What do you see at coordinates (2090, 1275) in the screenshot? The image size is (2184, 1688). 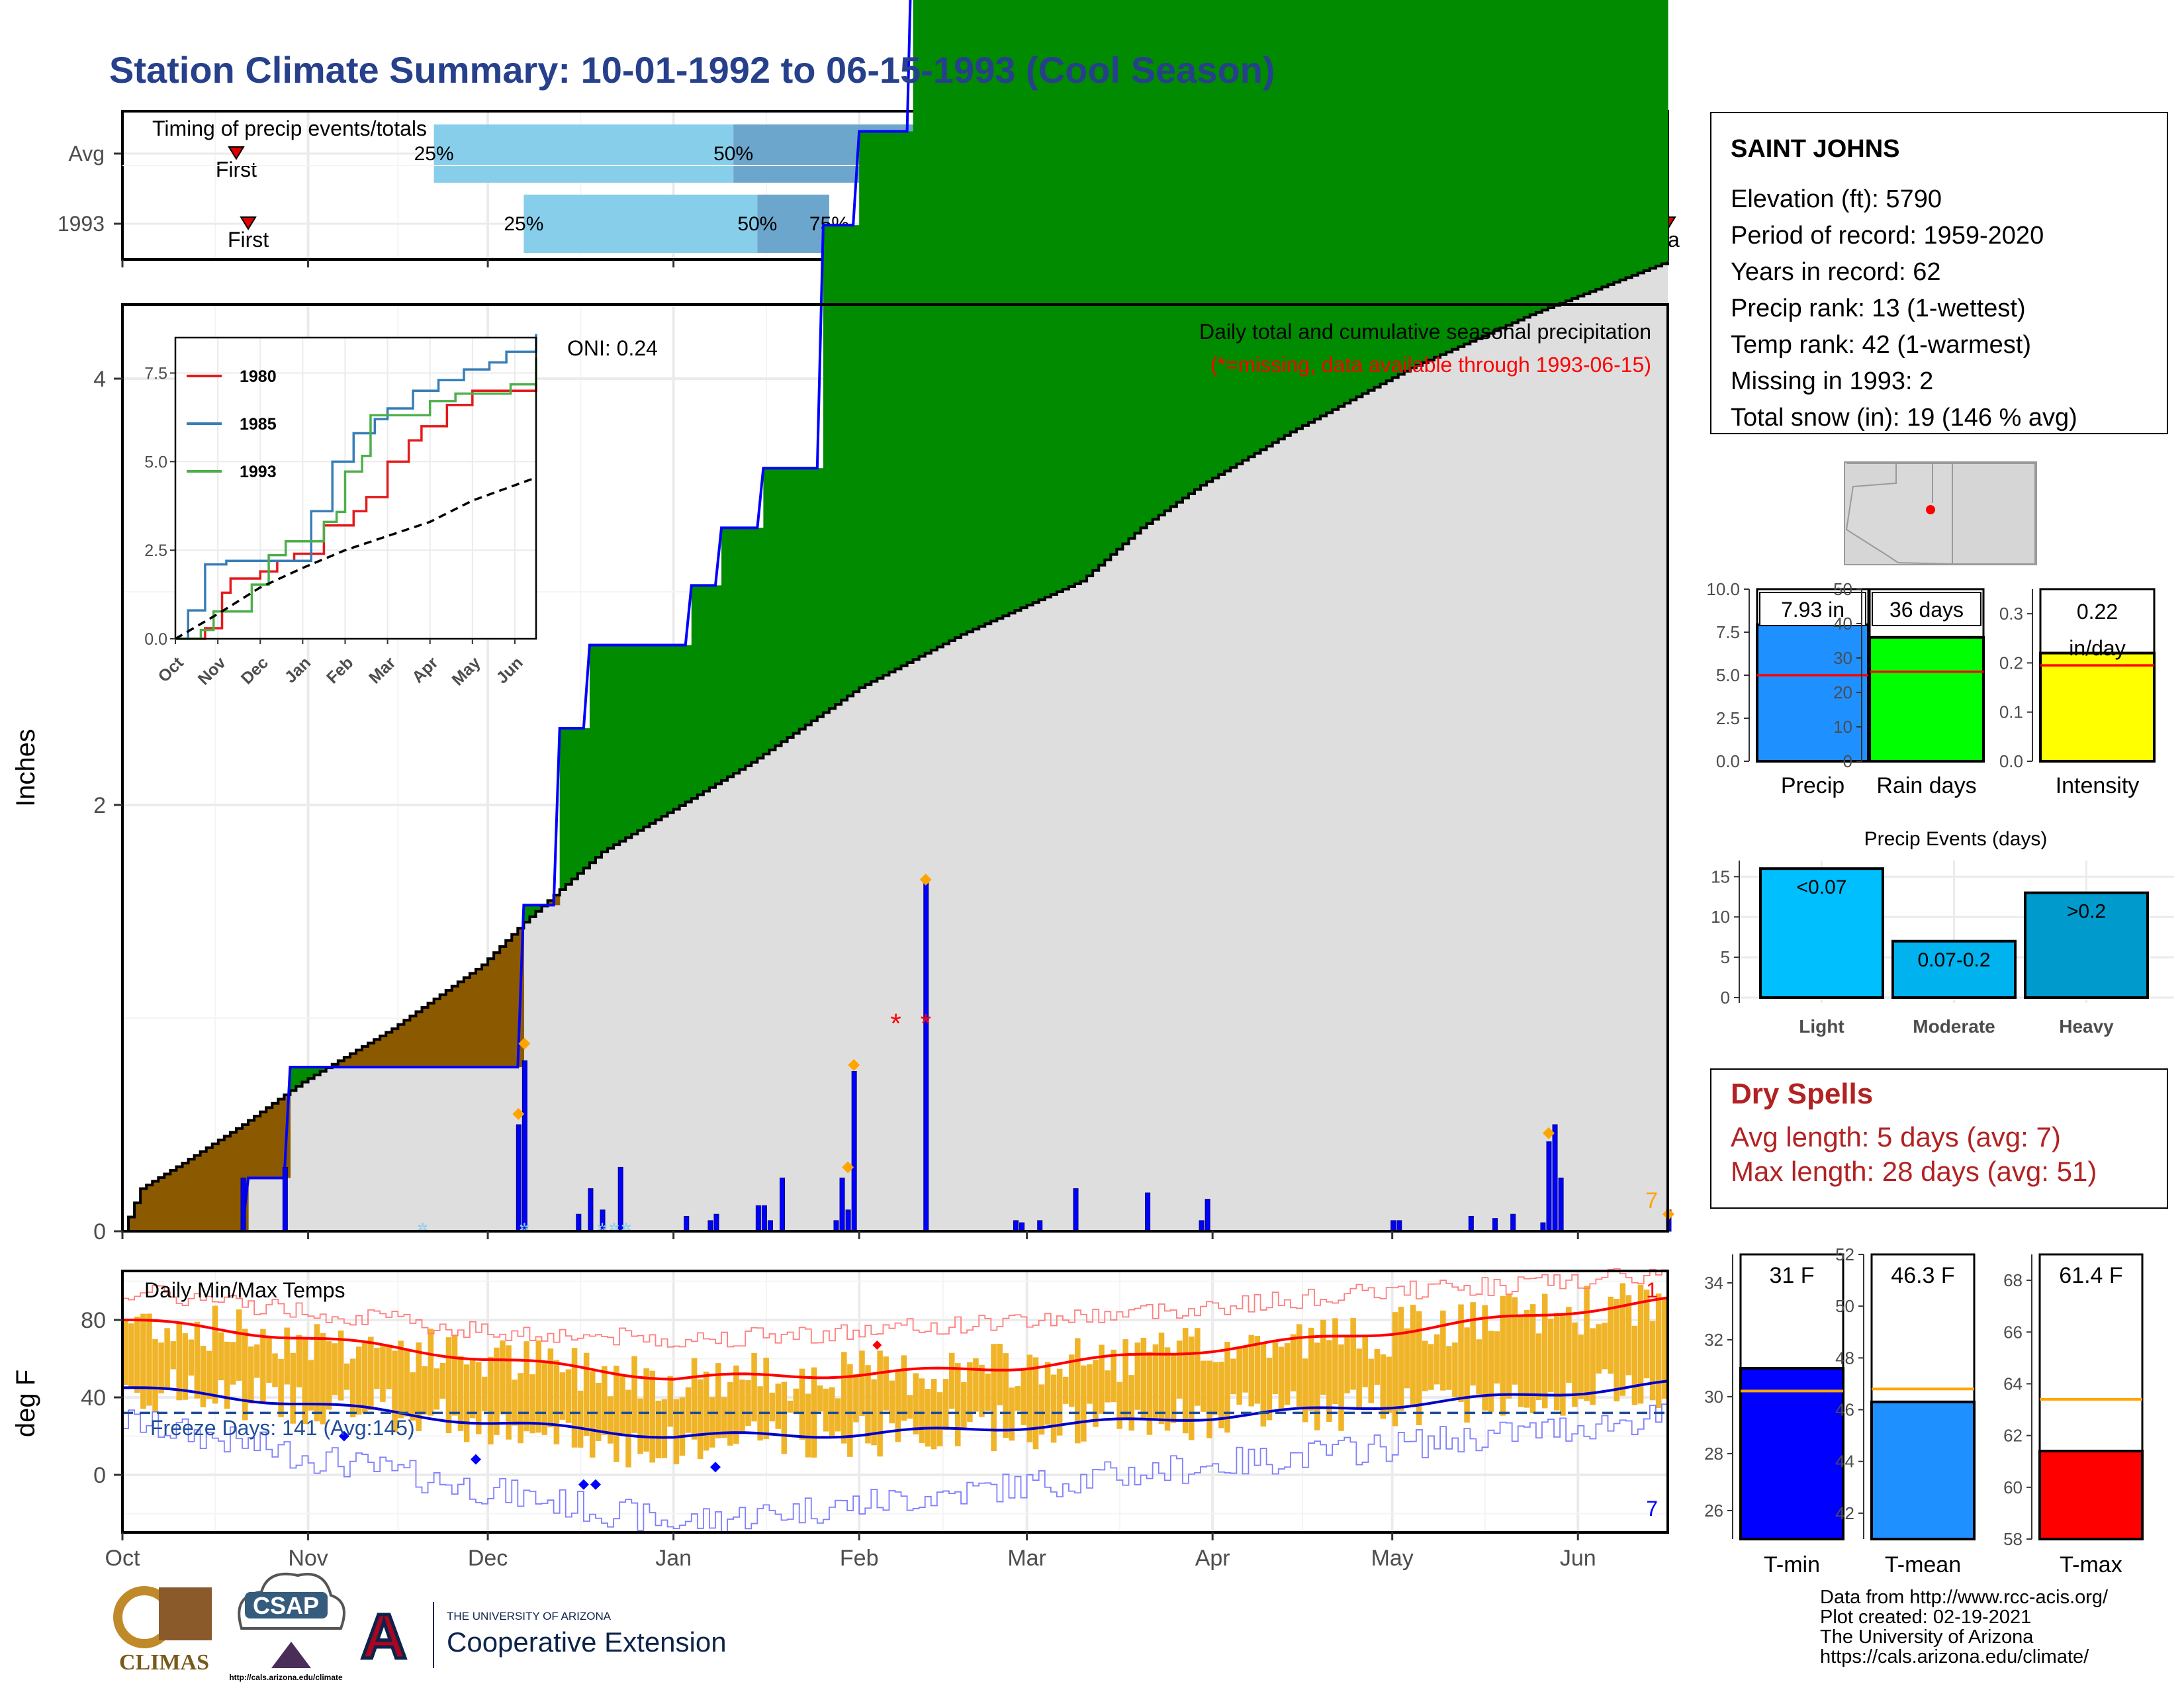 I see `tbox-value-label: 61.4 F` at bounding box center [2090, 1275].